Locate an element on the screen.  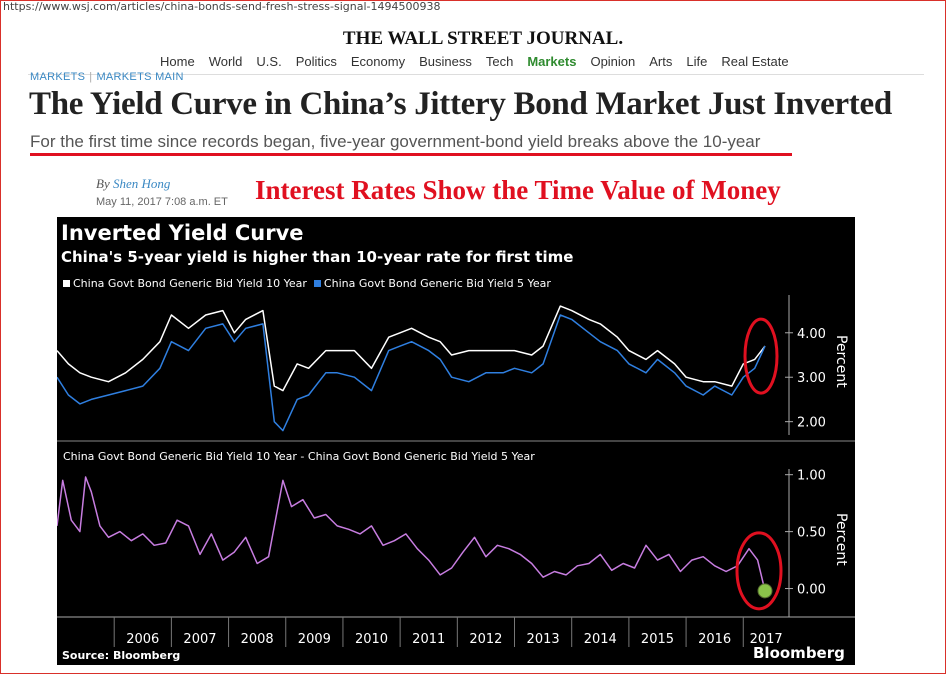
y-tick-label: 1.00 is located at coordinates (811, 476).